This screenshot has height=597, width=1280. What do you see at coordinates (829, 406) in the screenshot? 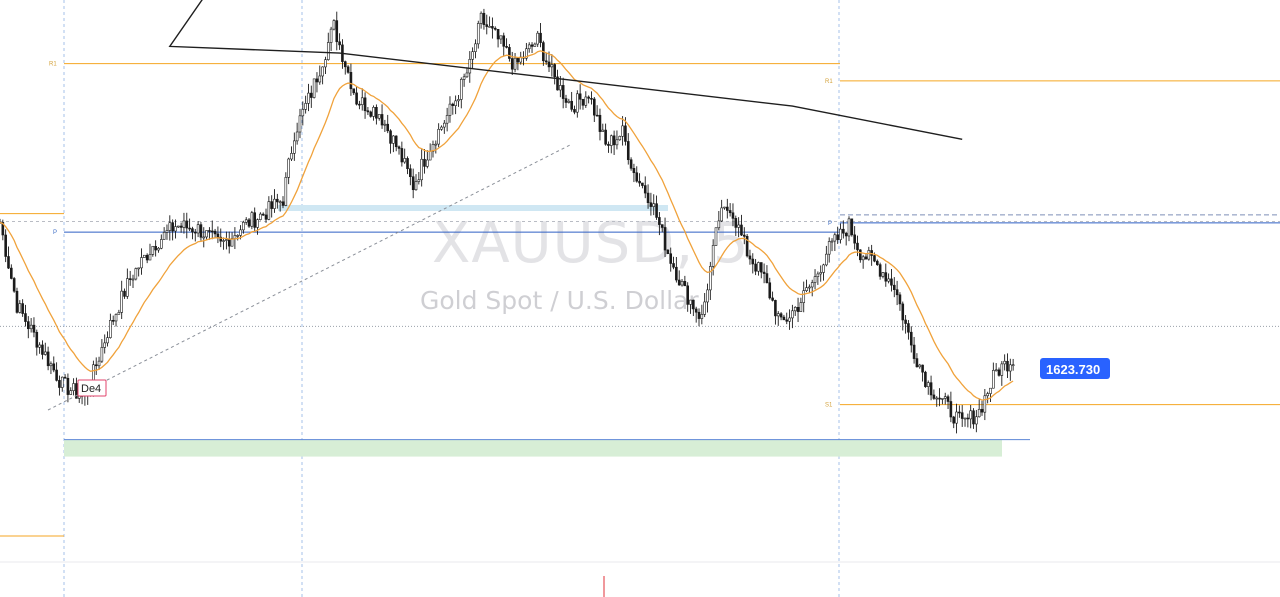
I see `pivot-label-4: S1` at bounding box center [829, 406].